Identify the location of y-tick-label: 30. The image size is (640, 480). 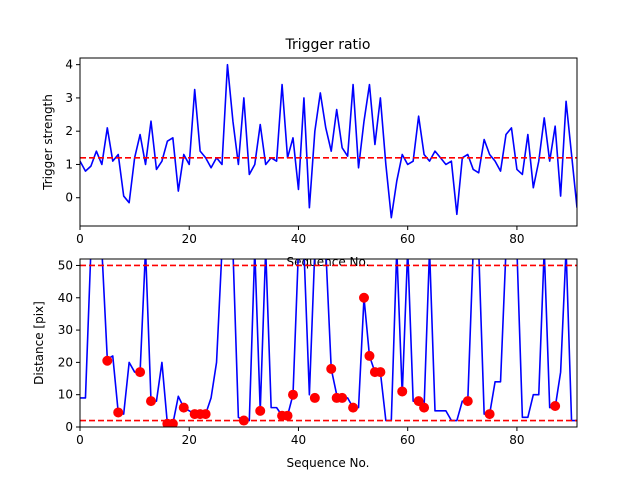
(65, 330).